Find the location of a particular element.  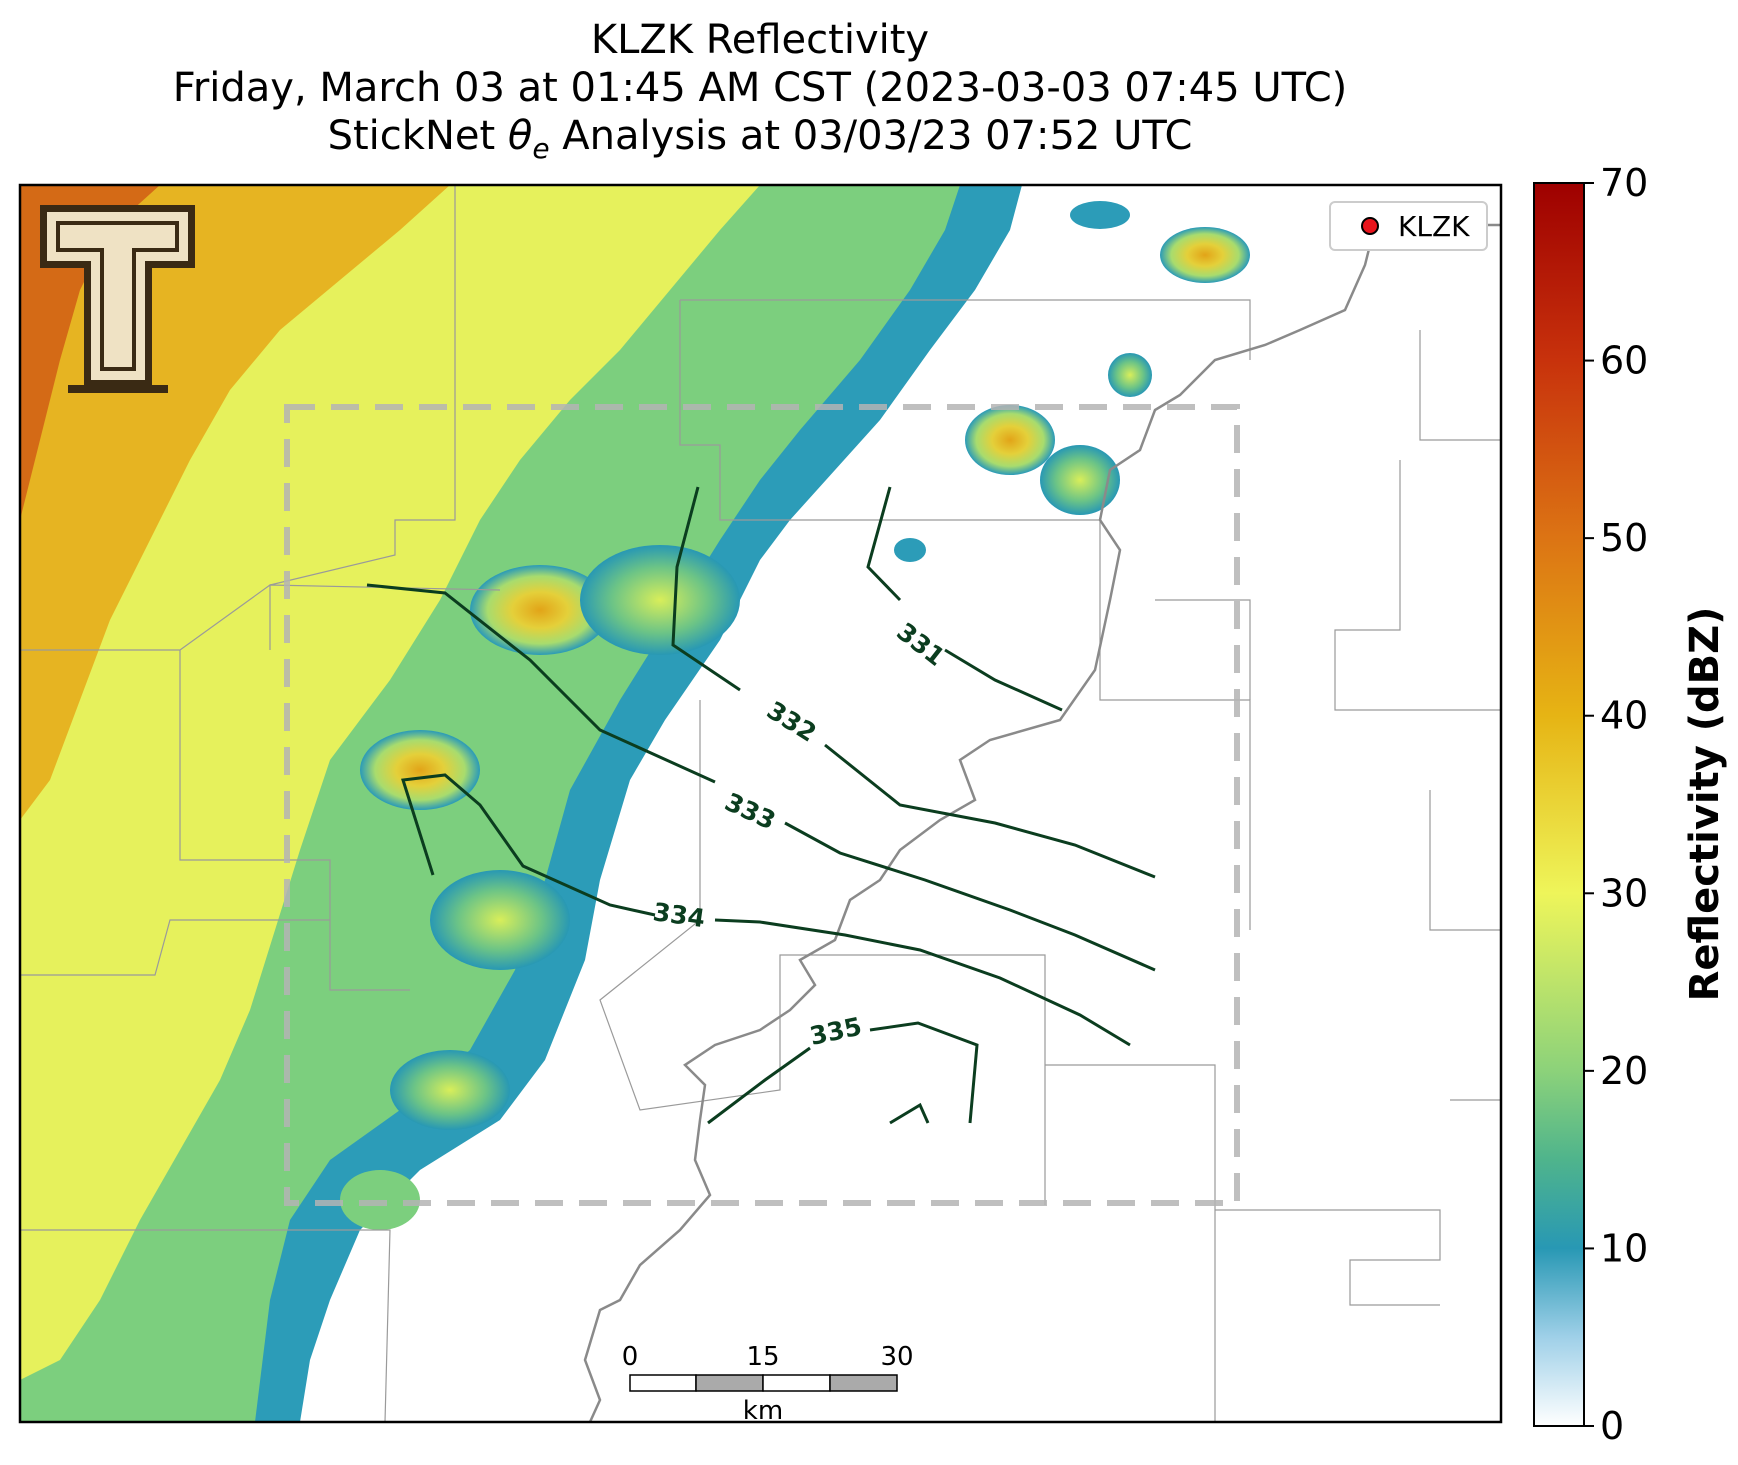

analysis-prefix: StickNet is located at coordinates (417, 136).